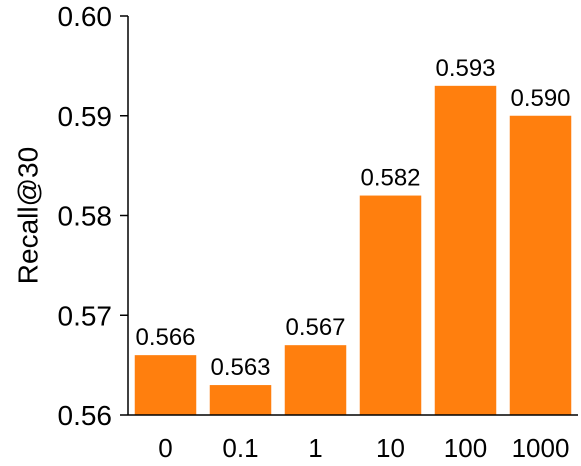 The image size is (581, 466). What do you see at coordinates (165, 448) in the screenshot?
I see `x-tick-label-0: 0` at bounding box center [165, 448].